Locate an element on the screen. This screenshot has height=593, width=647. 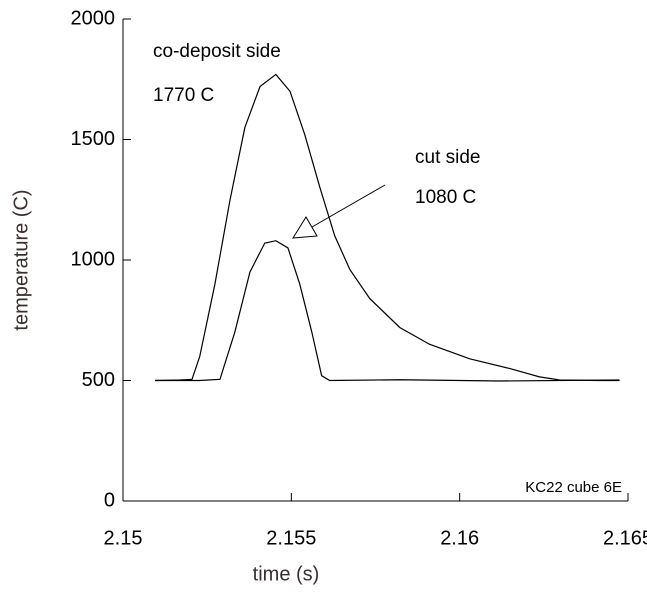
x-tick-label: 2.15 is located at coordinates (123, 538).